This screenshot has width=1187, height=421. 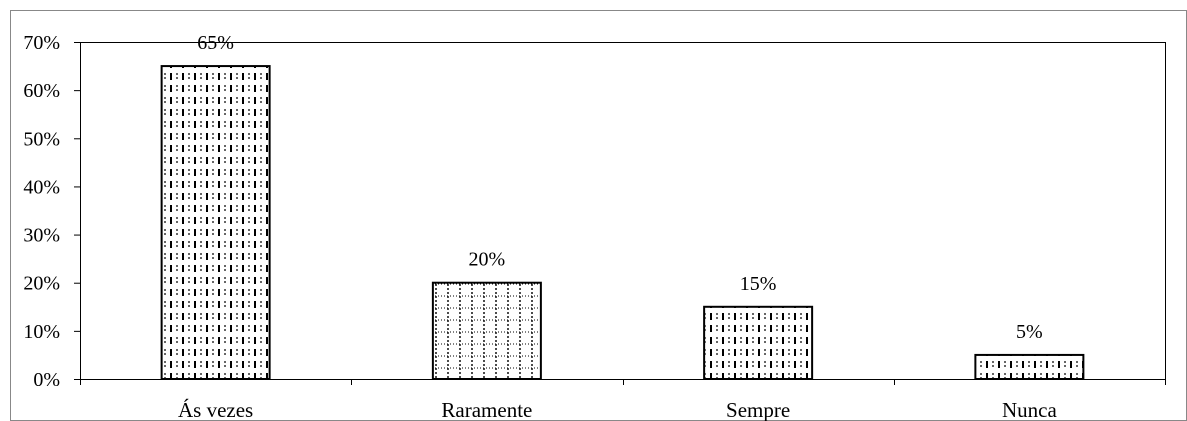 What do you see at coordinates (51, 211) in the screenshot?
I see `y-axis: 0% 10% 20% 30% 40% 50% 60% 70%` at bounding box center [51, 211].